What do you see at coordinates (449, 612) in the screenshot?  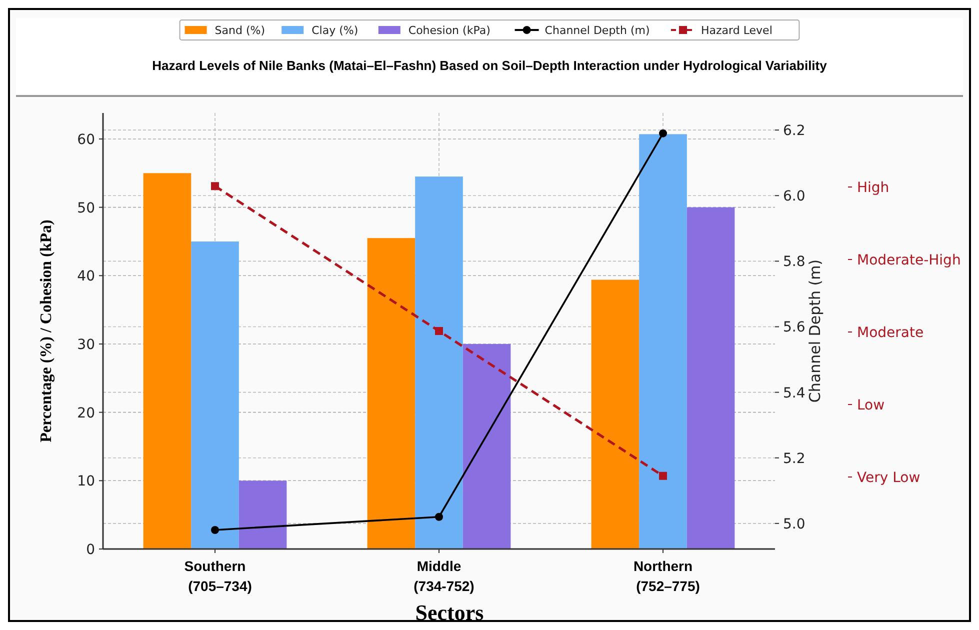 I see `x-axis-title: Sectors` at bounding box center [449, 612].